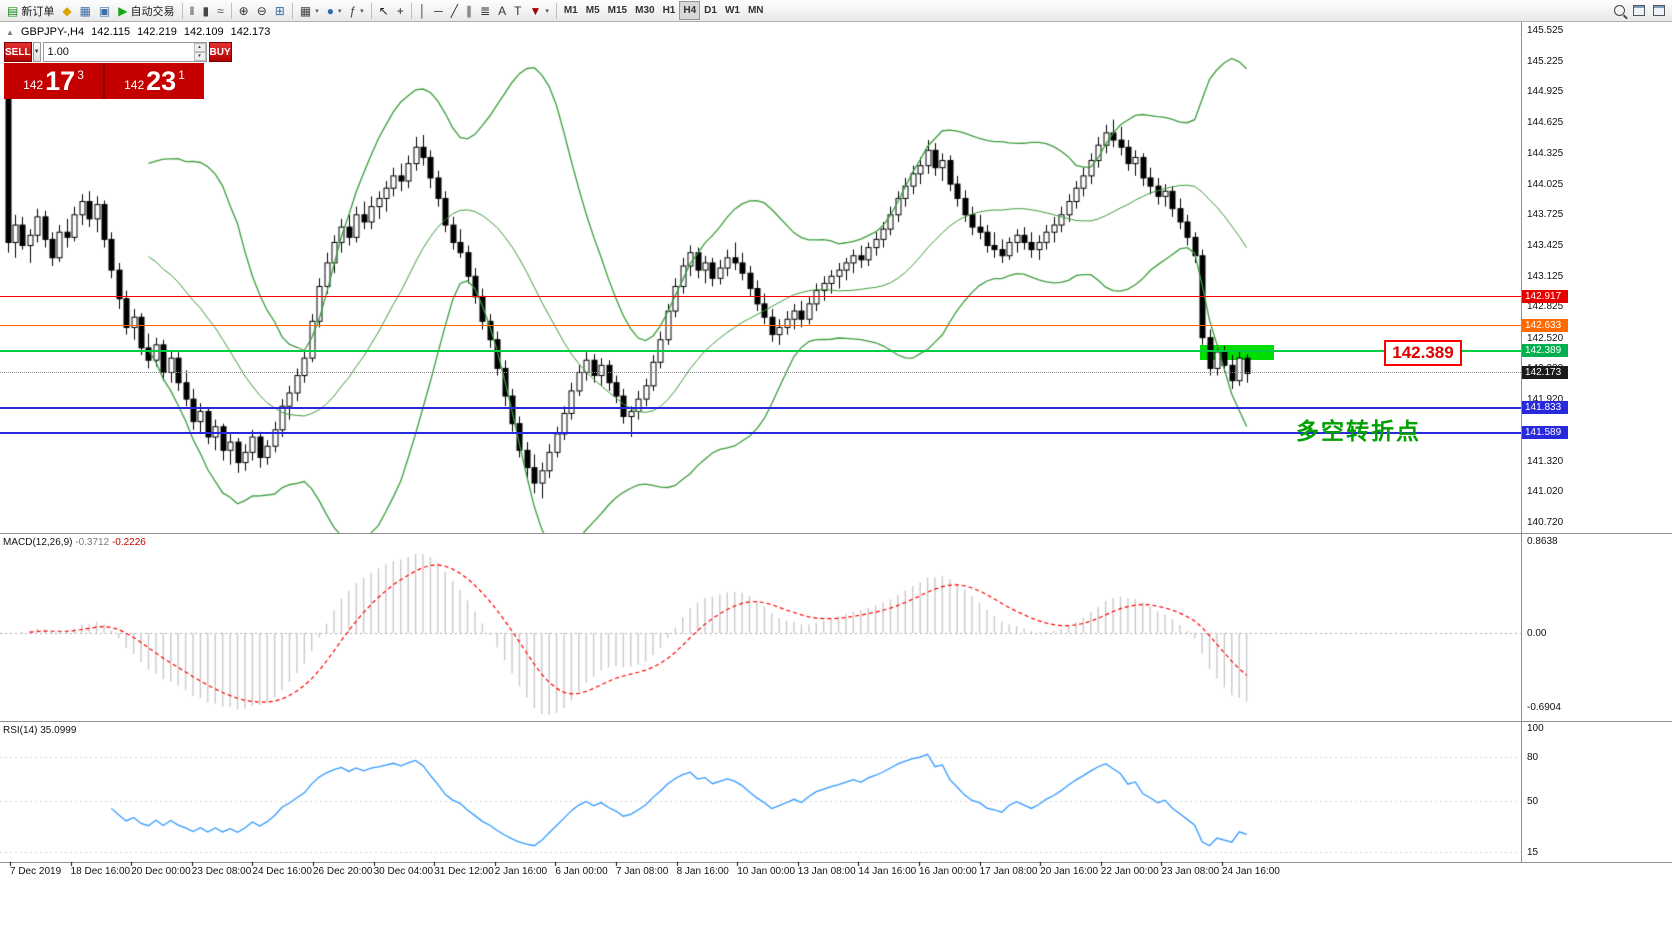 Image resolution: width=1672 pixels, height=946 pixels. I want to click on bar-chart-icon: ‖, so click(192, 10).